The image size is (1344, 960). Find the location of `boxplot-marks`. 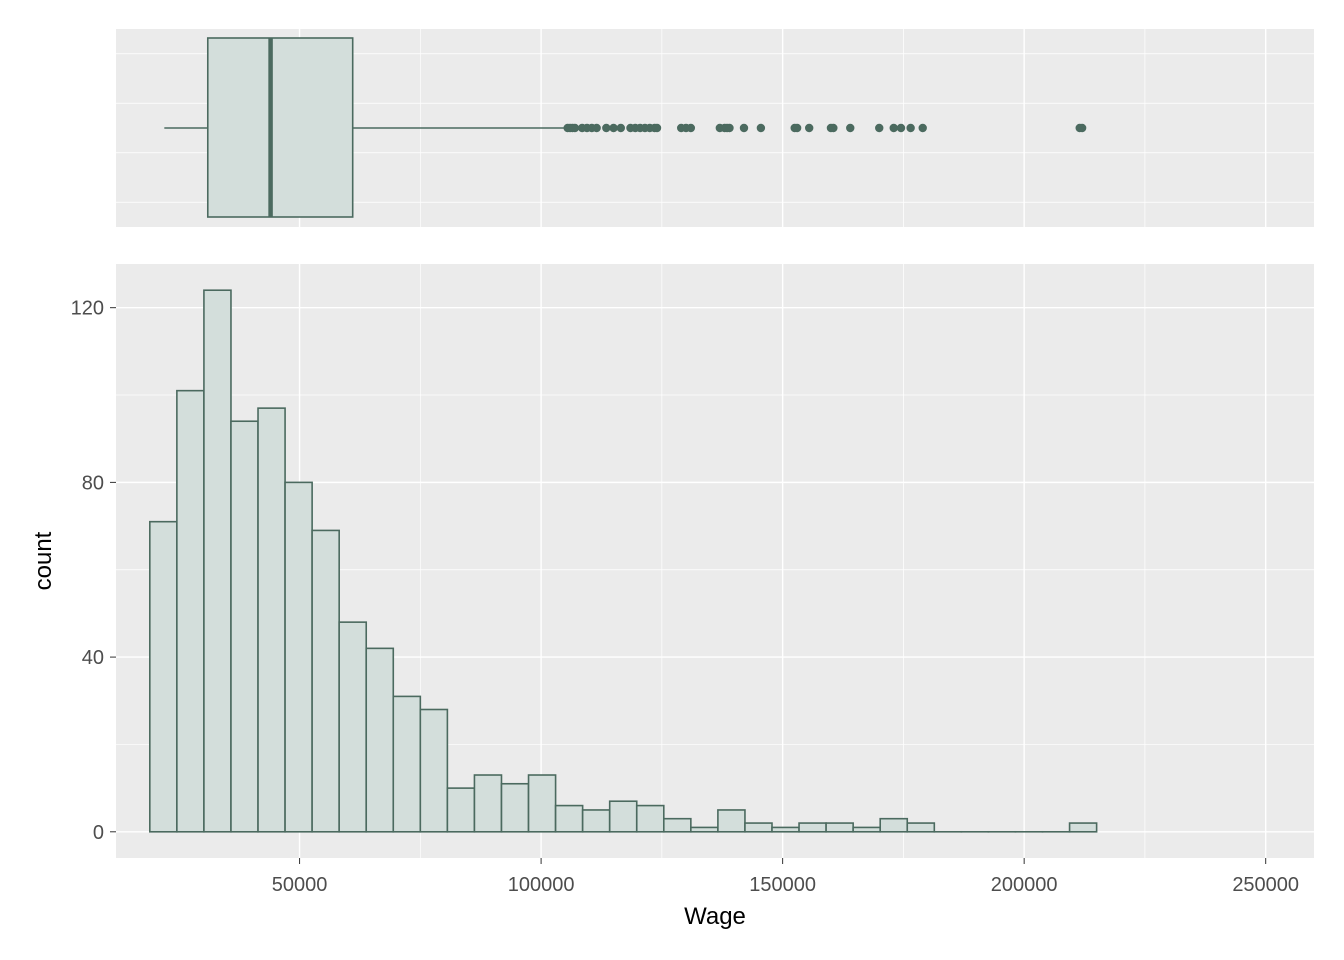

boxplot-marks is located at coordinates (625, 127).